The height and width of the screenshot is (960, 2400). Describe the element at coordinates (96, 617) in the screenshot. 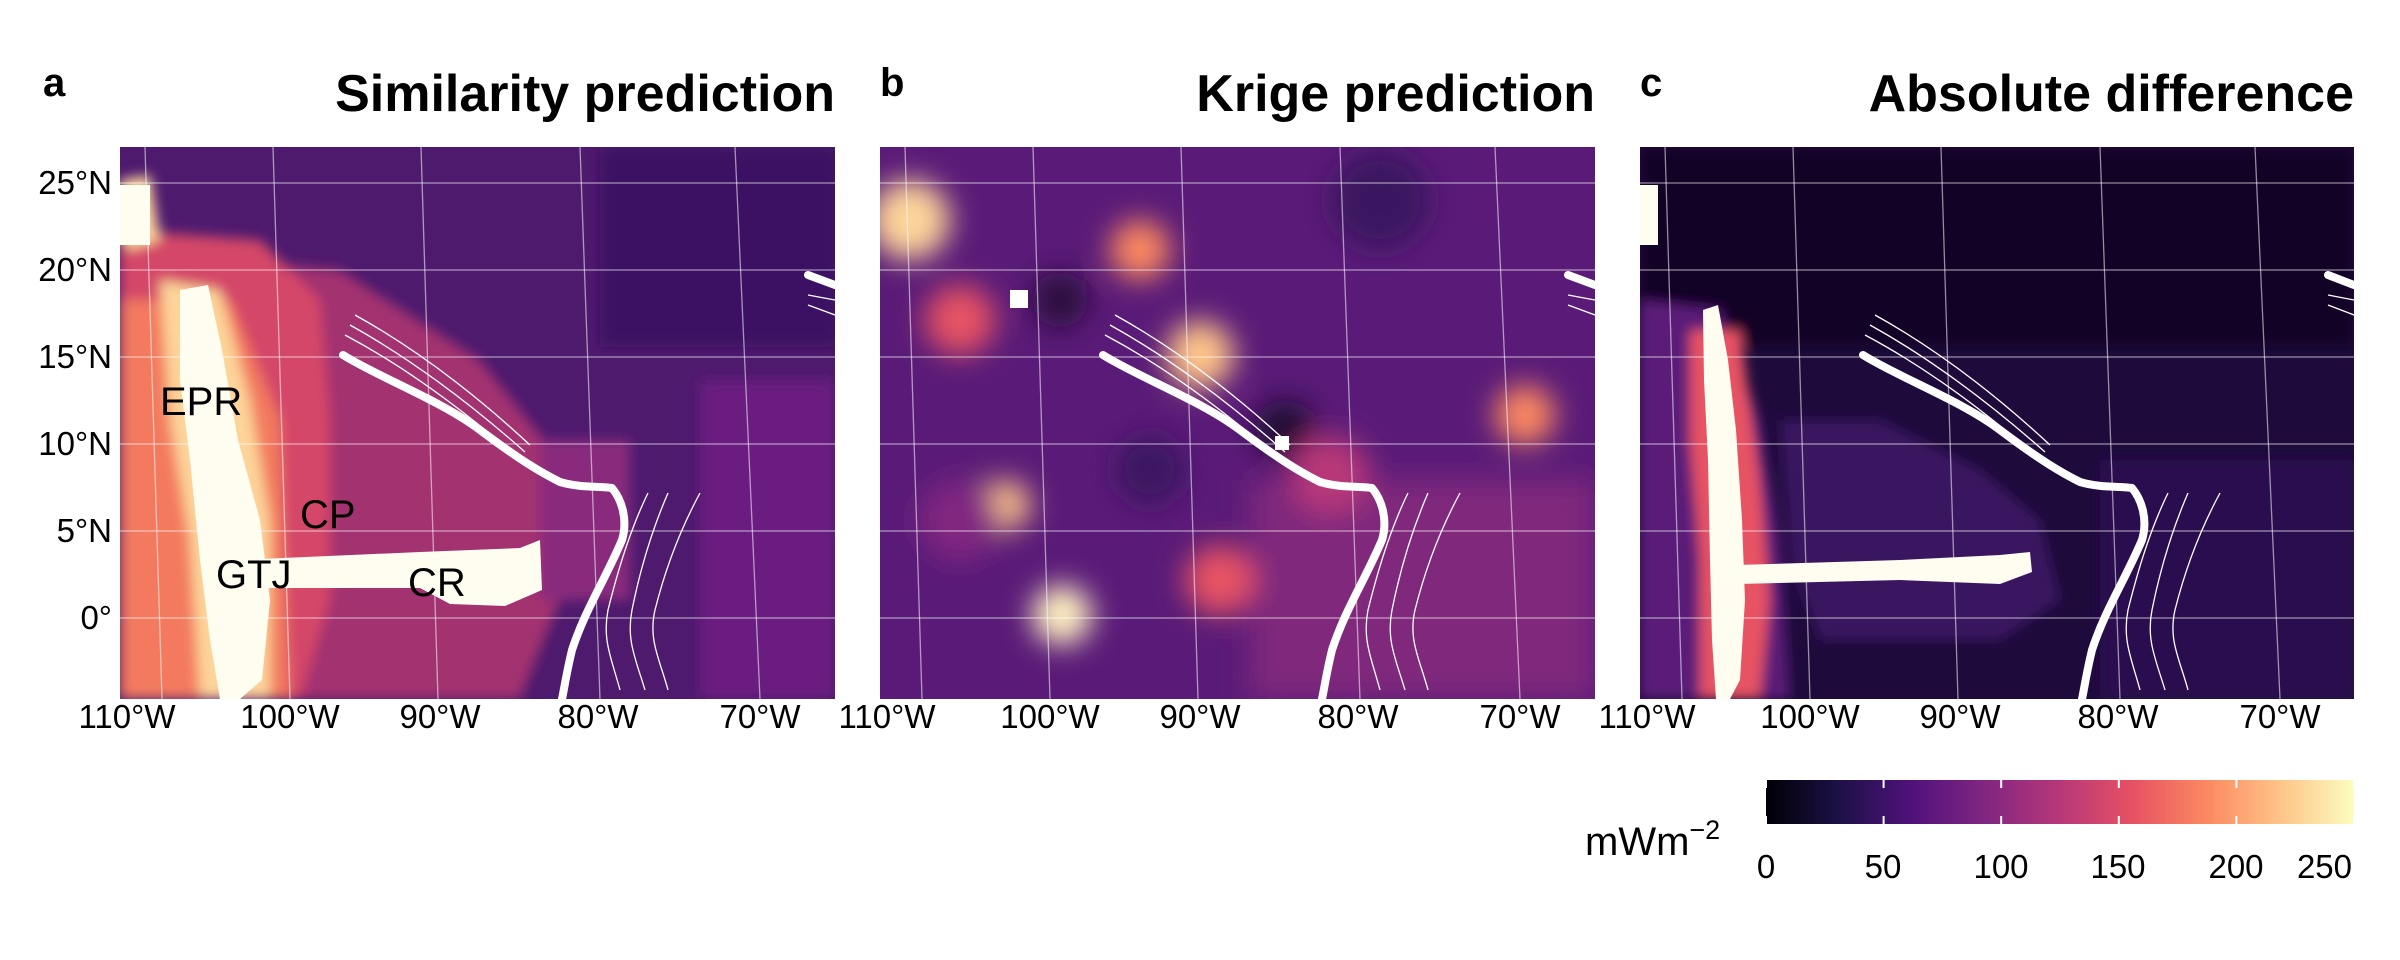

I see `lat-tick: 0°` at that location.